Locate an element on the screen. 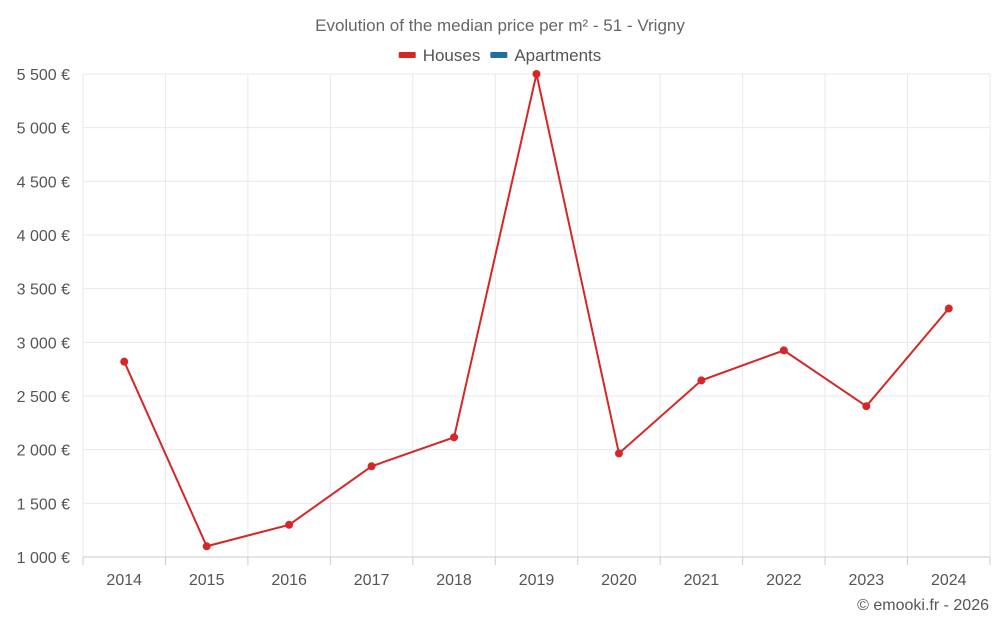 This screenshot has height=625, width=1000. x-tick-label: 2015 is located at coordinates (207, 580).